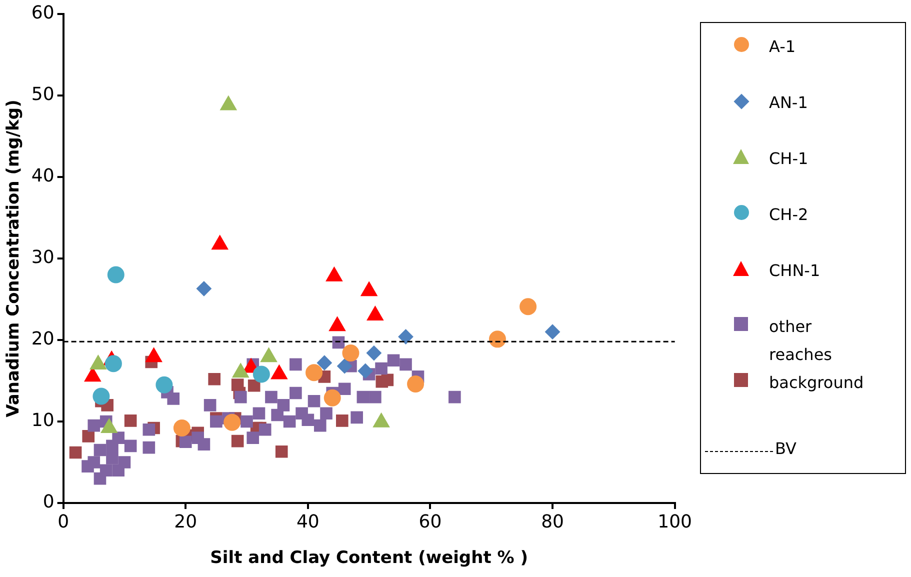  I want to click on y-axis-title: Vanadium Concentration (mg/kg), so click(14, 259).